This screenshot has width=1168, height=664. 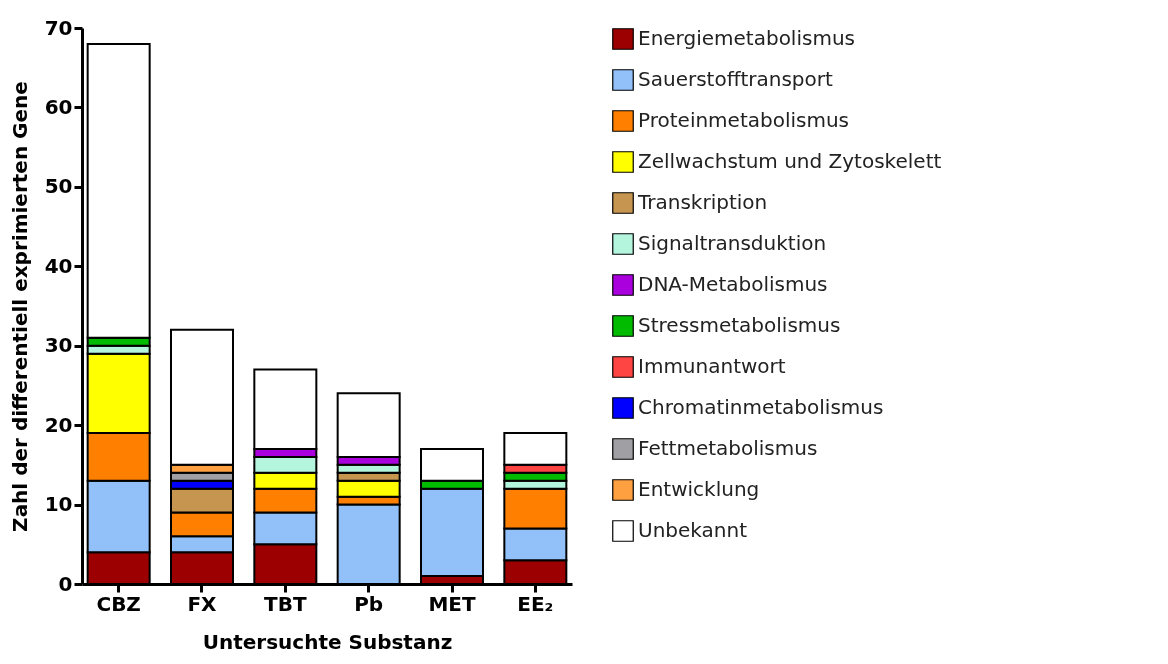 I want to click on legend-label: Chromatinmetabolismus, so click(x=761, y=407).